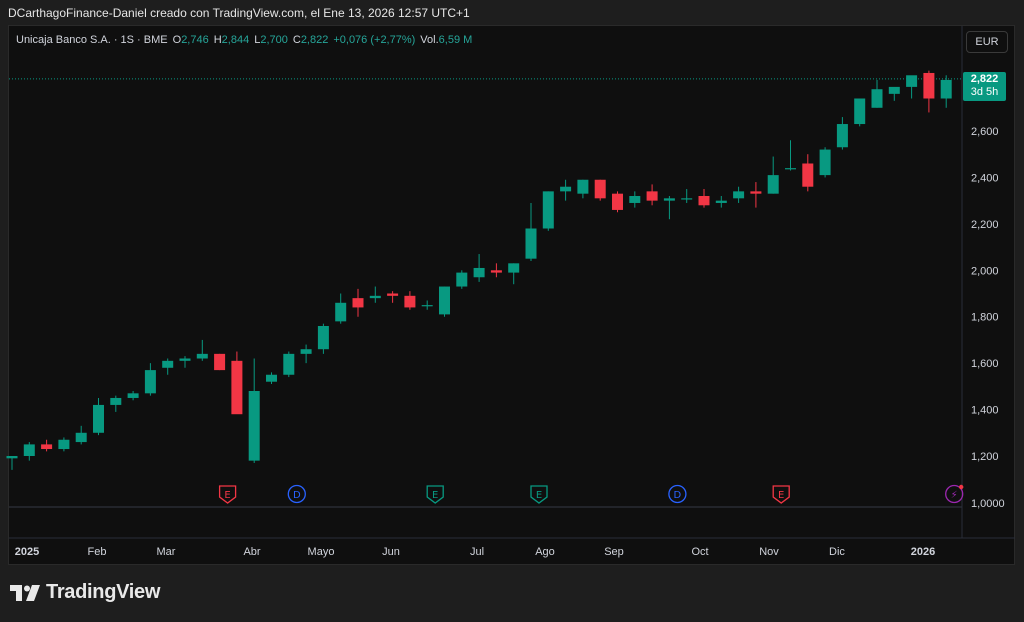 The height and width of the screenshot is (622, 1024). What do you see at coordinates (257, 40) in the screenshot?
I see `low-label: L` at bounding box center [257, 40].